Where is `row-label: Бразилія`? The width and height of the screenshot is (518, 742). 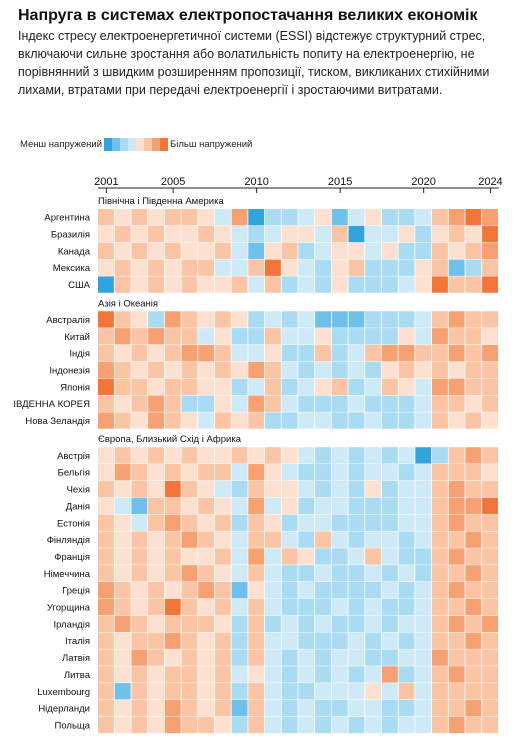 row-label: Бразилія is located at coordinates (70, 235).